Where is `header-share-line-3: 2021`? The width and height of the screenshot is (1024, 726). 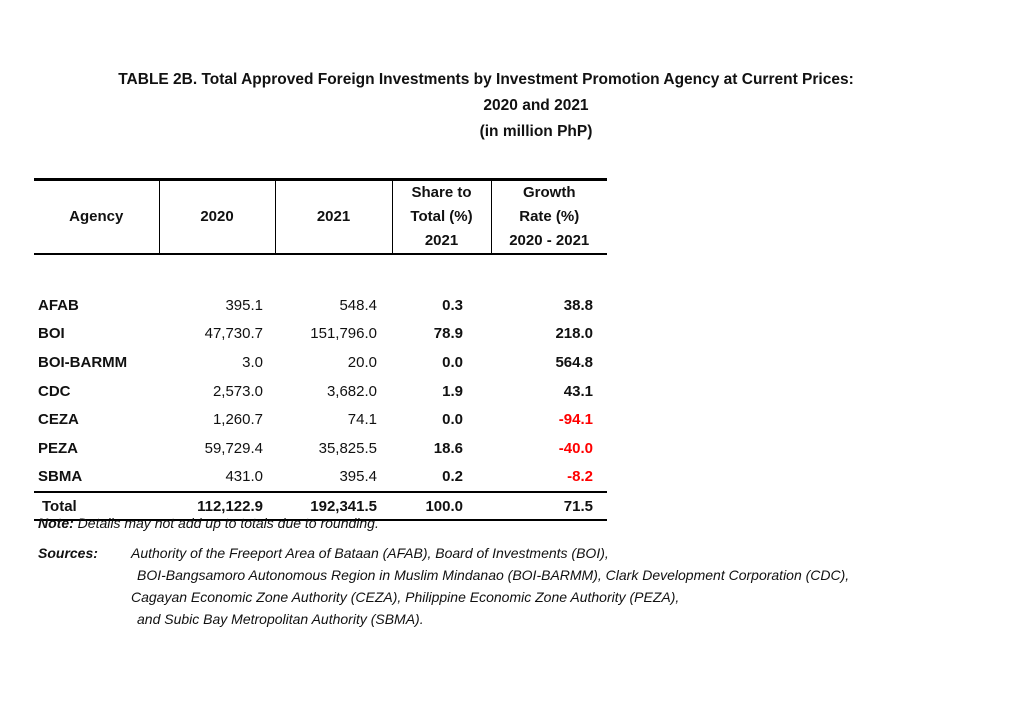 header-share-line-3: 2021 is located at coordinates (441, 240).